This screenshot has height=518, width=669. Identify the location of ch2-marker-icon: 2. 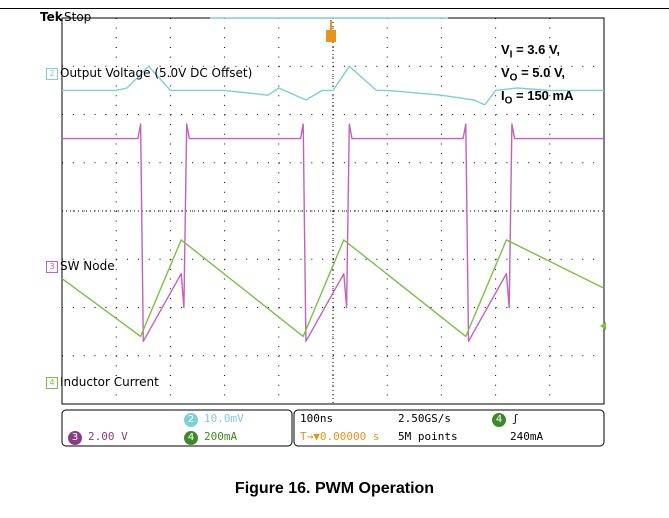
(52, 73).